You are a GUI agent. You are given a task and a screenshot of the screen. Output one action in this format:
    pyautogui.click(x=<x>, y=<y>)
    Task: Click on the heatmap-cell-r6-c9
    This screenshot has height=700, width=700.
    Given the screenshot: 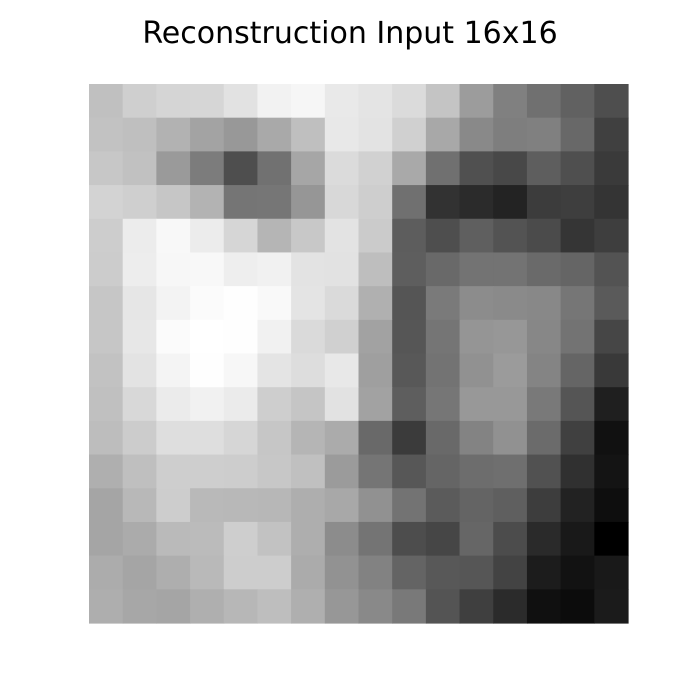 What is the action you would take?
    pyautogui.click(x=409, y=303)
    